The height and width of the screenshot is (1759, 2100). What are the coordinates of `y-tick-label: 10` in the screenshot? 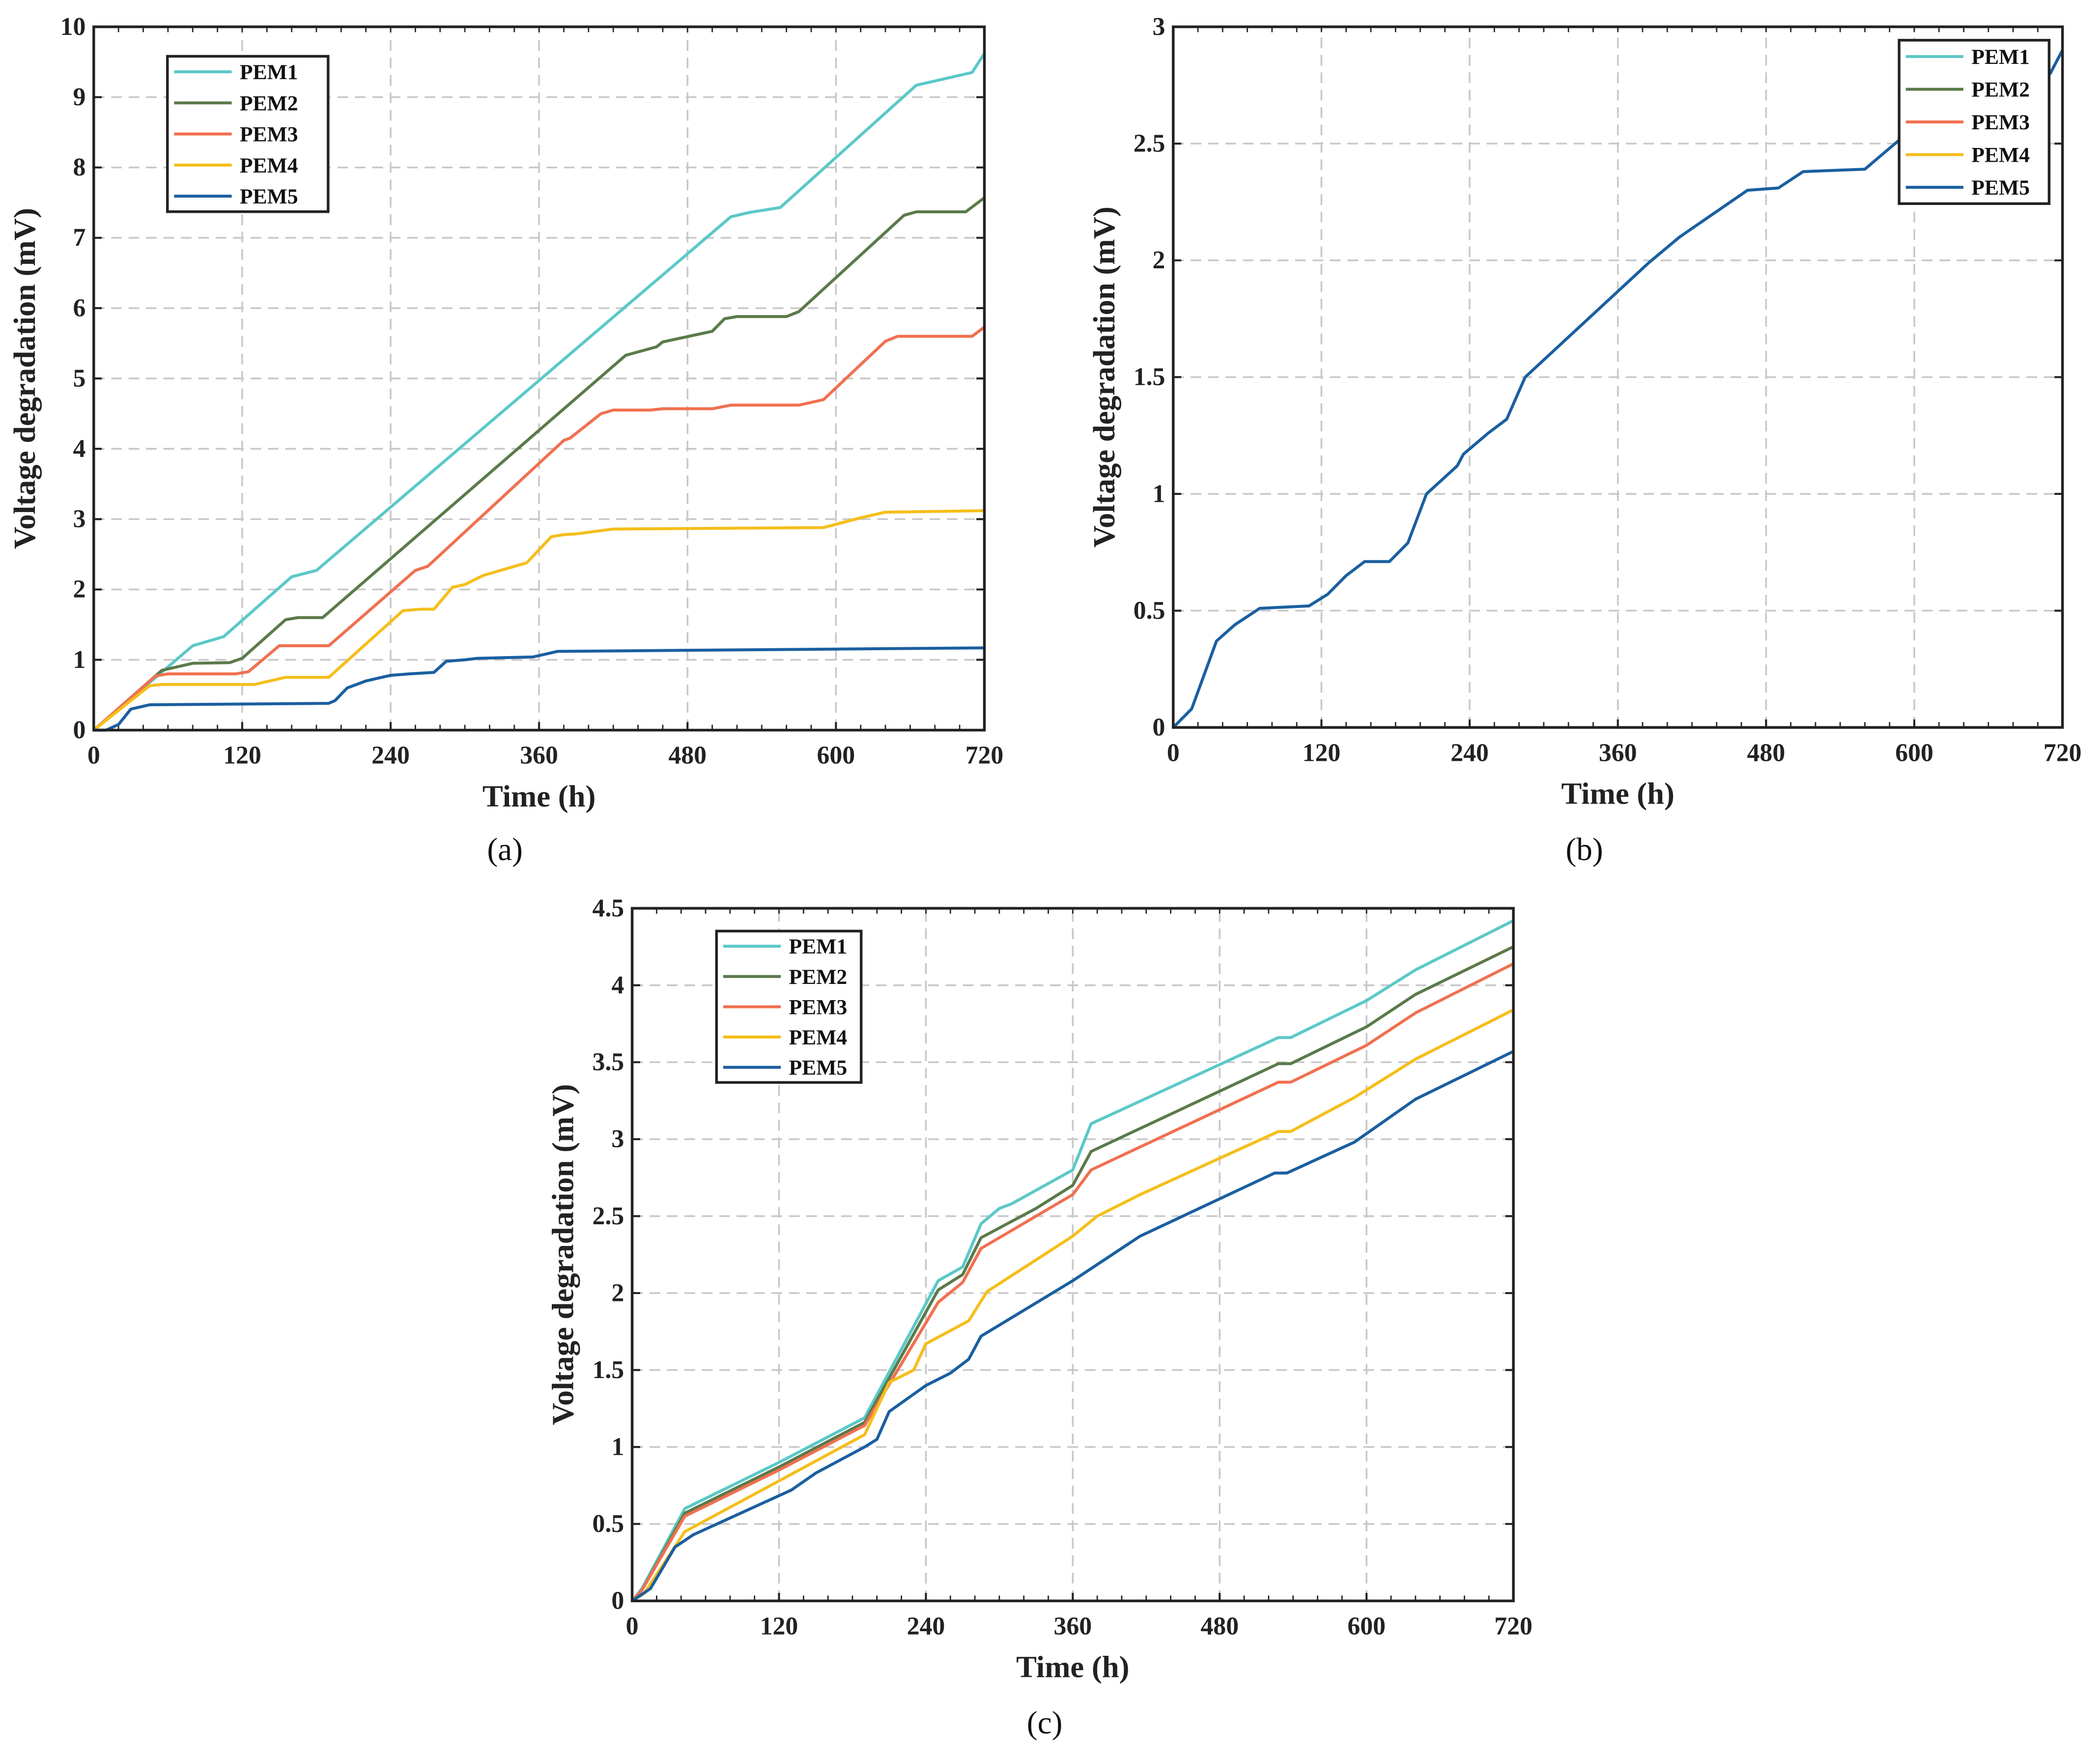 It's located at (73, 27).